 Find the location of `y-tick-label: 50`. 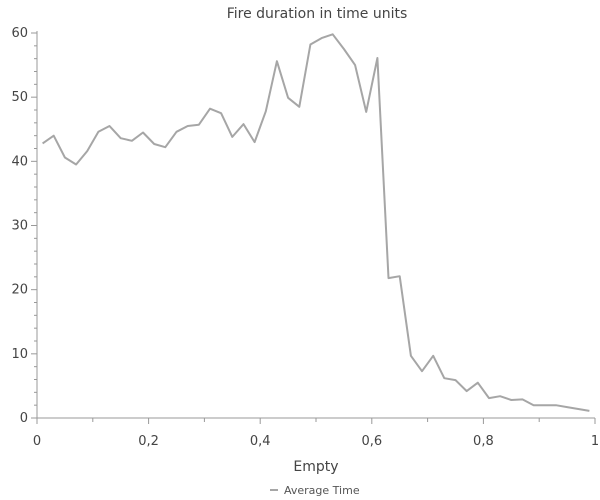

y-tick-label: 50 is located at coordinates (19, 97).